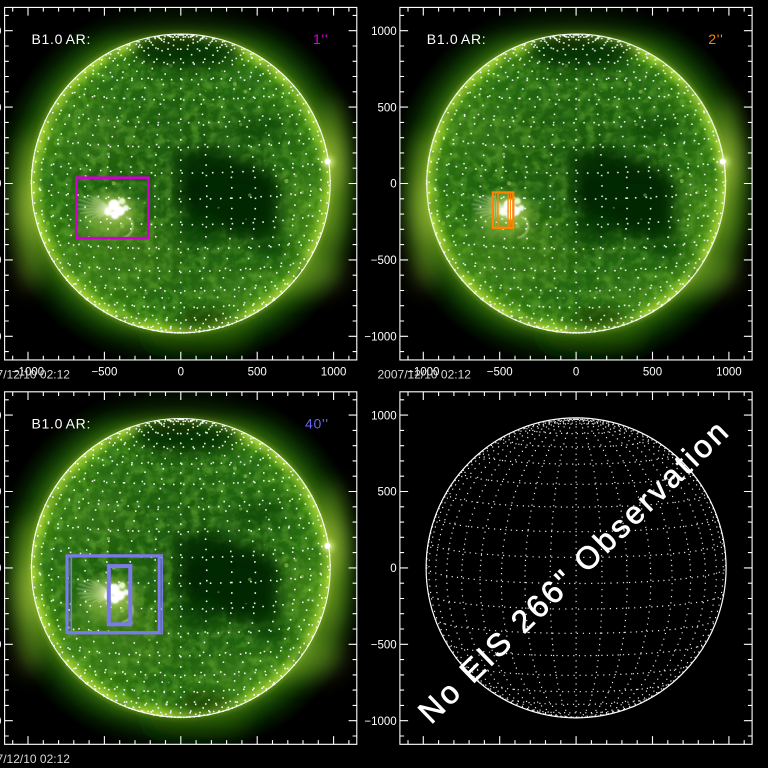 The width and height of the screenshot is (768, 768). Describe the element at coordinates (317, 423) in the screenshot. I see `svg-text: 40''` at that location.